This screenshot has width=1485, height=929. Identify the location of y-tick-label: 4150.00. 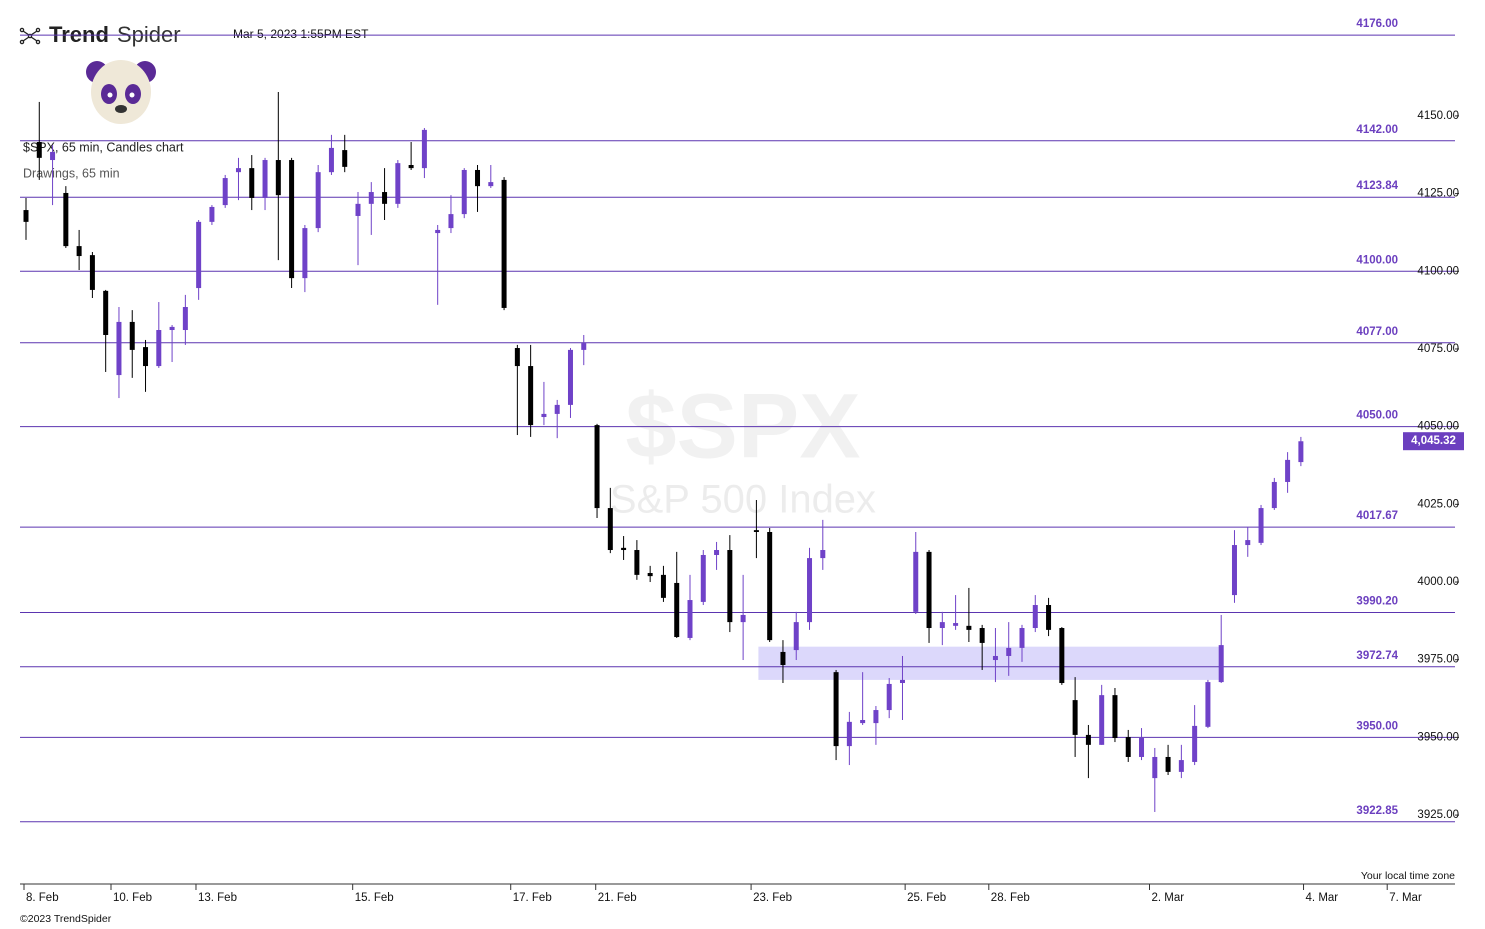
(1438, 116).